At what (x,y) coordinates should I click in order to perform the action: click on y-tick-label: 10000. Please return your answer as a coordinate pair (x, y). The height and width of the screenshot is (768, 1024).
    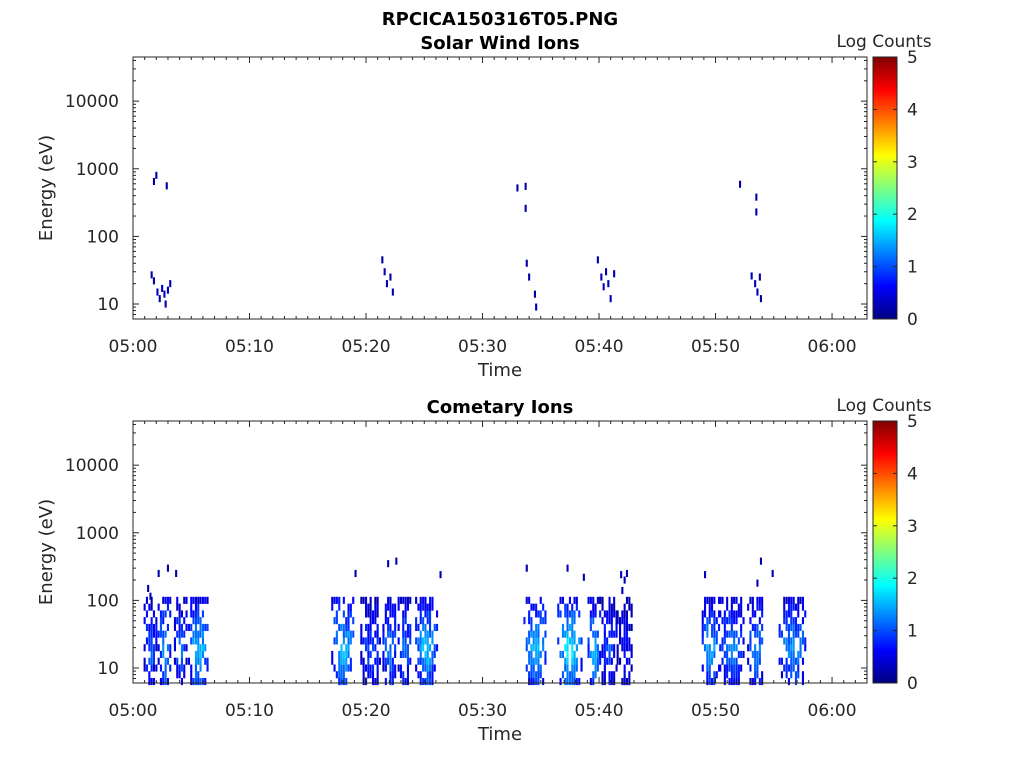
    Looking at the image, I should click on (92, 466).